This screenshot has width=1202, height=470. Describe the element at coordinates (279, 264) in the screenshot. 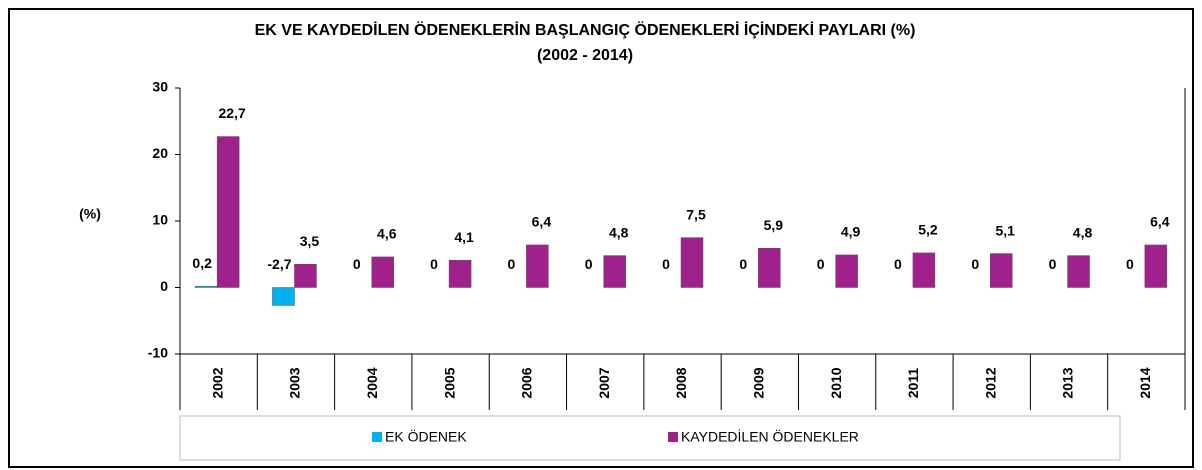

I see `data-label: -2,7` at that location.